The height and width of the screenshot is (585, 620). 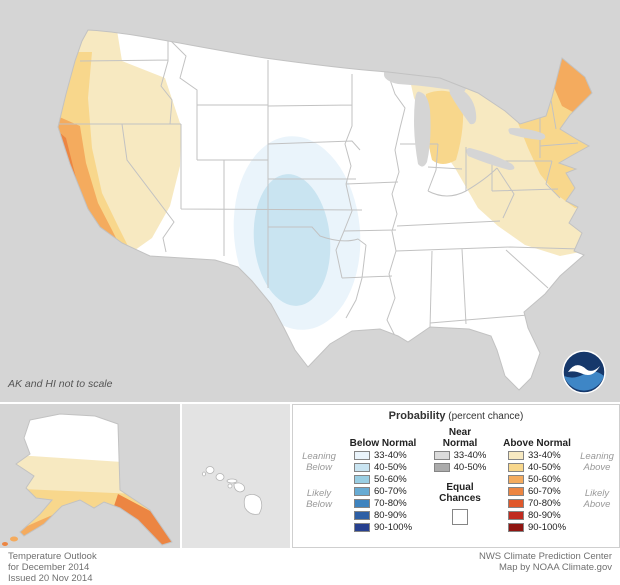 What do you see at coordinates (555, 567) in the screenshot?
I see `footer-credit-line: Map by NOAA Climate.gov` at bounding box center [555, 567].